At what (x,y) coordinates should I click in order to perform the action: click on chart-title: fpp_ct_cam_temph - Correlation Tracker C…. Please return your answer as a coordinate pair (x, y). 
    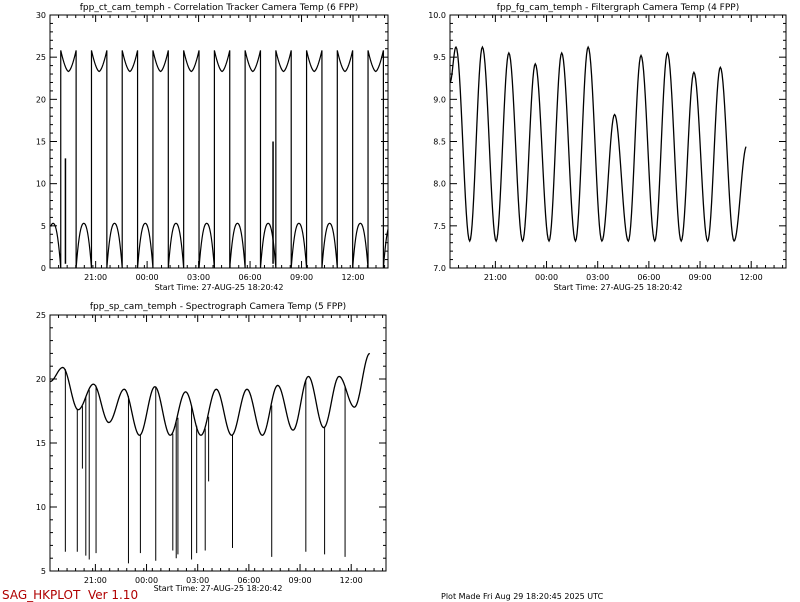
    Looking at the image, I should click on (219, 8).